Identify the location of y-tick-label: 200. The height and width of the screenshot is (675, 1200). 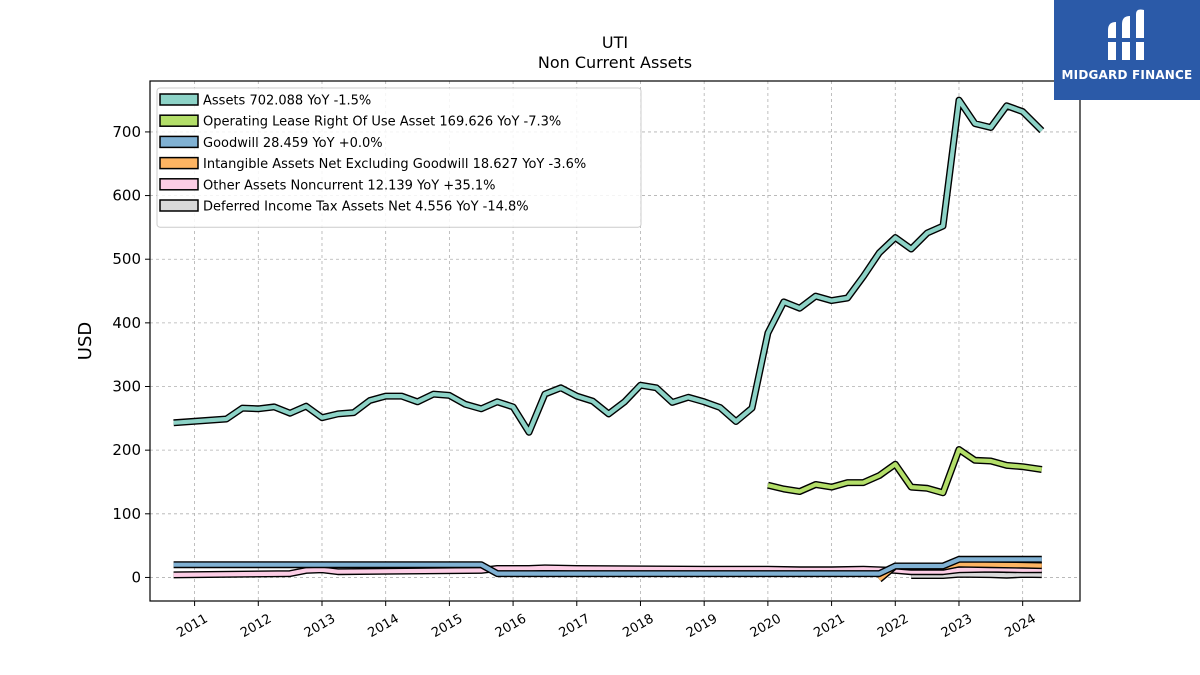
(126, 450).